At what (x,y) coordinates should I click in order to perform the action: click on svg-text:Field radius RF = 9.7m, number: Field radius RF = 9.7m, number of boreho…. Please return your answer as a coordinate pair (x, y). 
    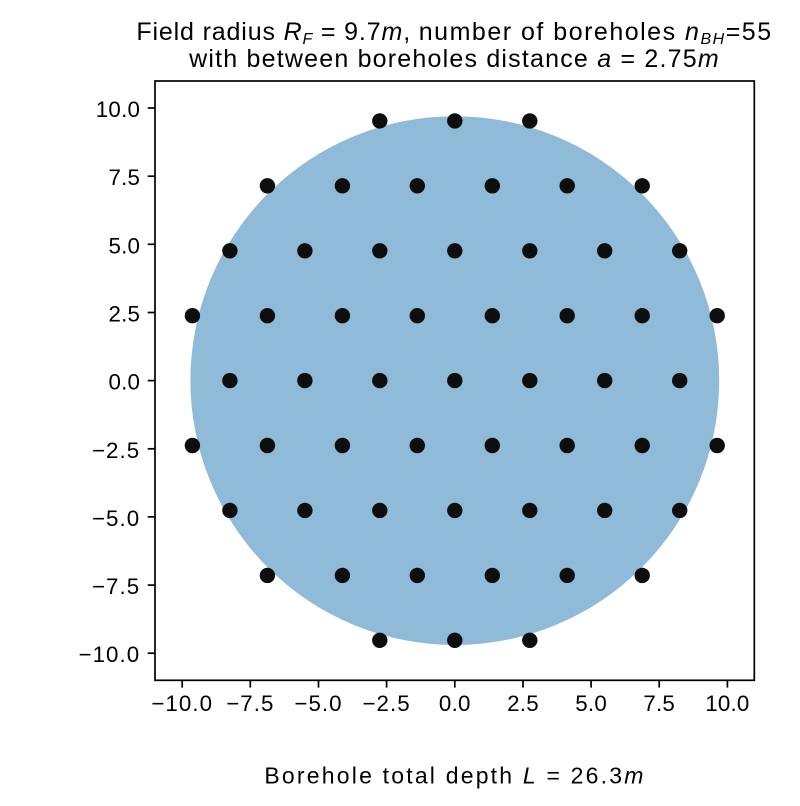
    Looking at the image, I should click on (454, 33).